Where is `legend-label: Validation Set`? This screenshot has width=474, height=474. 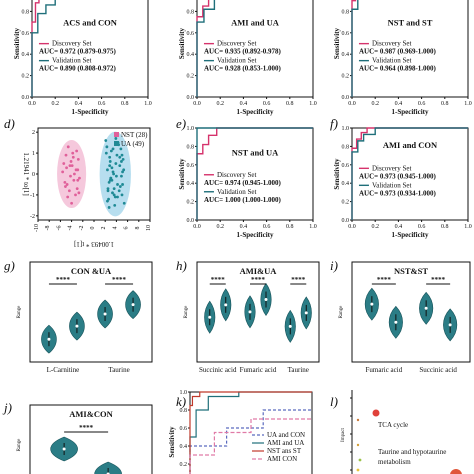 legend-label: Validation Set is located at coordinates (392, 61).